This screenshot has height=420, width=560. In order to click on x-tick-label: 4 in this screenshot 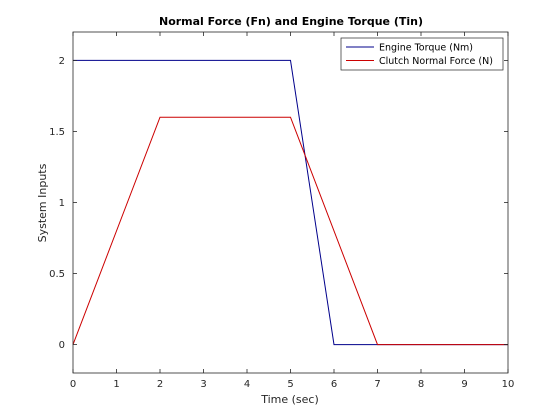, I will do `click(247, 384)`.